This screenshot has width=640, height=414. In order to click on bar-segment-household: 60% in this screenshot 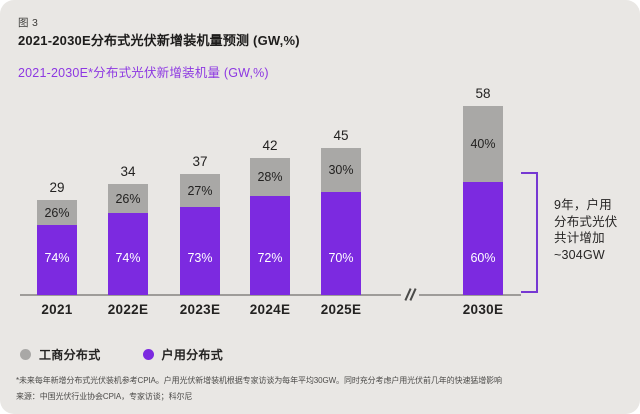, I will do `click(483, 238)`.